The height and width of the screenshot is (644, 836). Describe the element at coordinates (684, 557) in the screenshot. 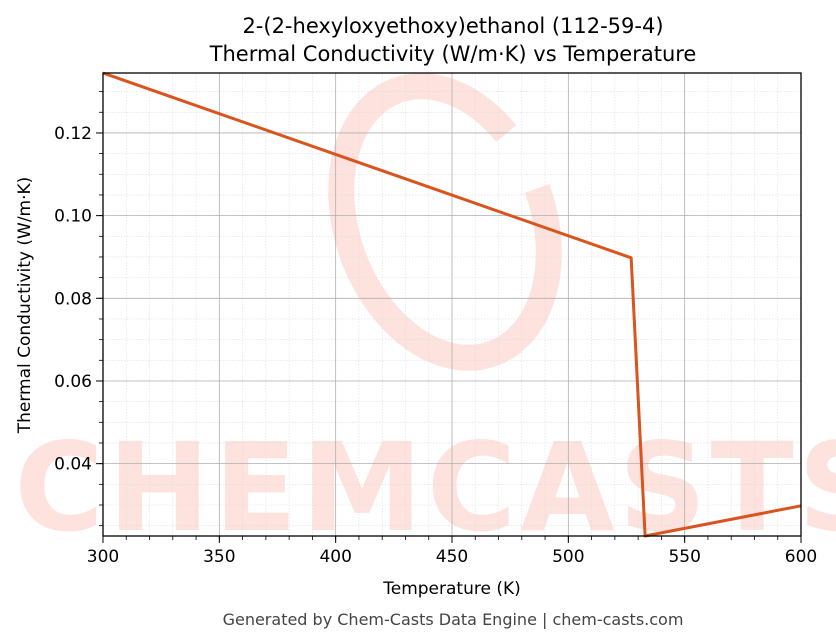

I see `x-tick-label: 550` at that location.